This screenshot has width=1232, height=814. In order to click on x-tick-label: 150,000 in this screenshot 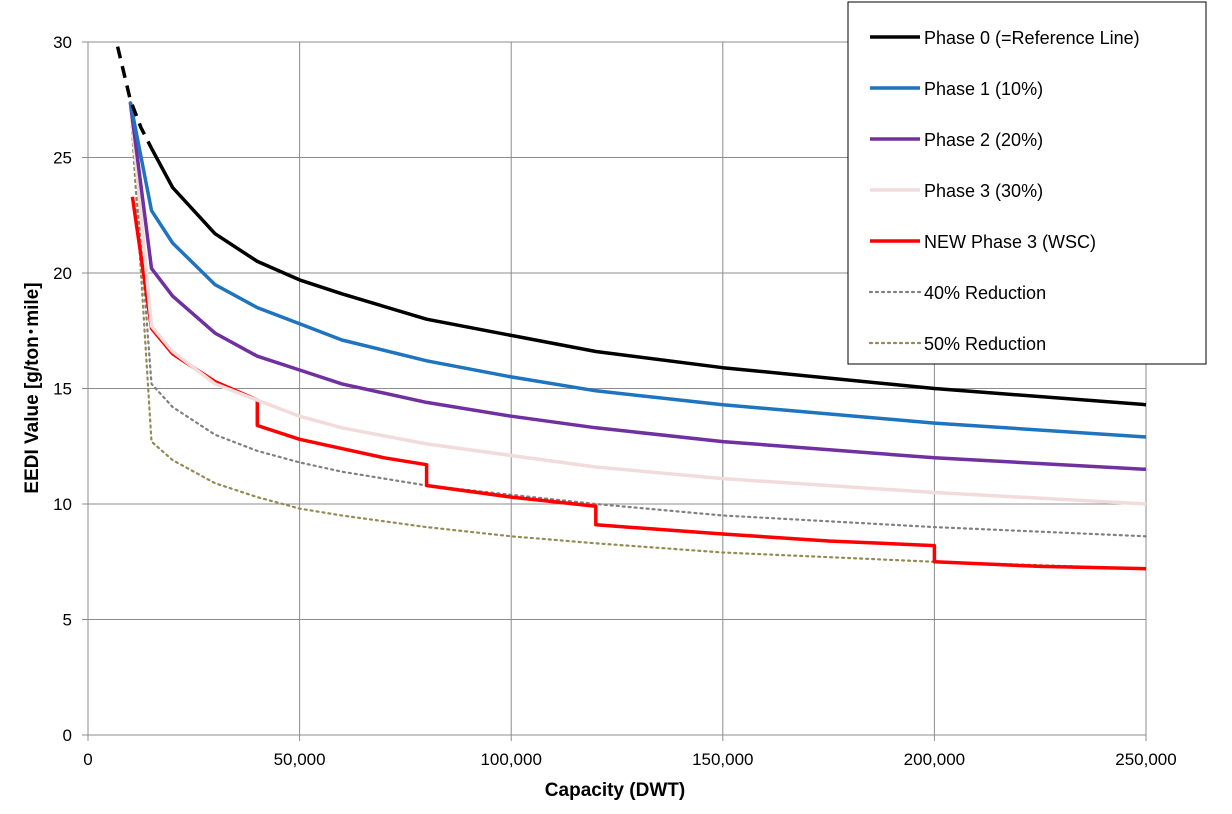, I will do `click(722, 759)`.